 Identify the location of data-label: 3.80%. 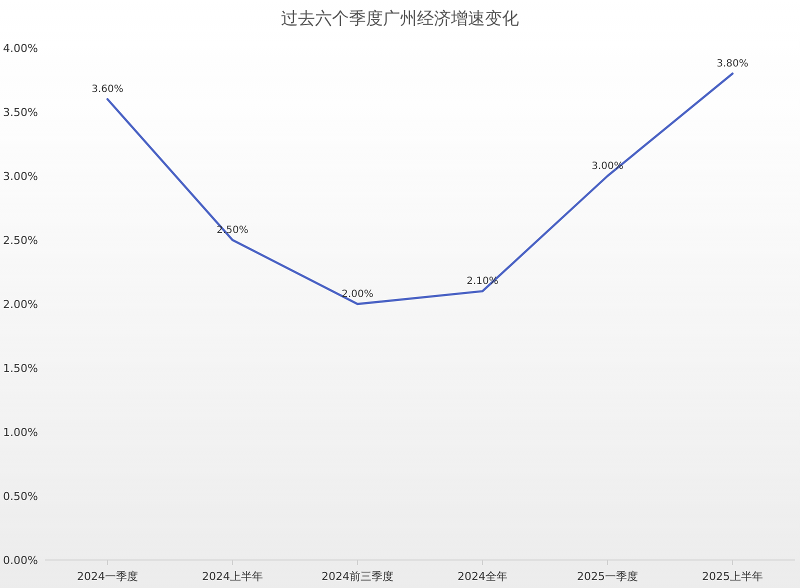
(732, 64).